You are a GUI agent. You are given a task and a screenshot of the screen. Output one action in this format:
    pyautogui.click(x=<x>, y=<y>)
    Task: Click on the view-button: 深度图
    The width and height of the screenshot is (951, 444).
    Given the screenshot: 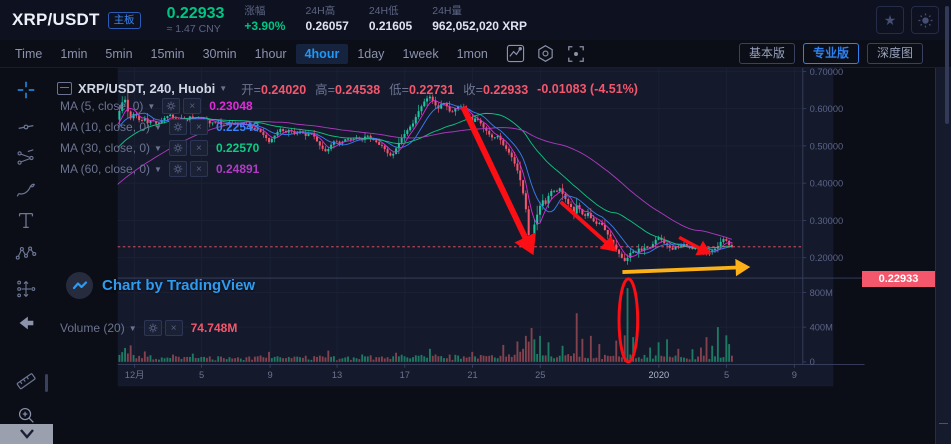 What is the action you would take?
    pyautogui.click(x=894, y=53)
    